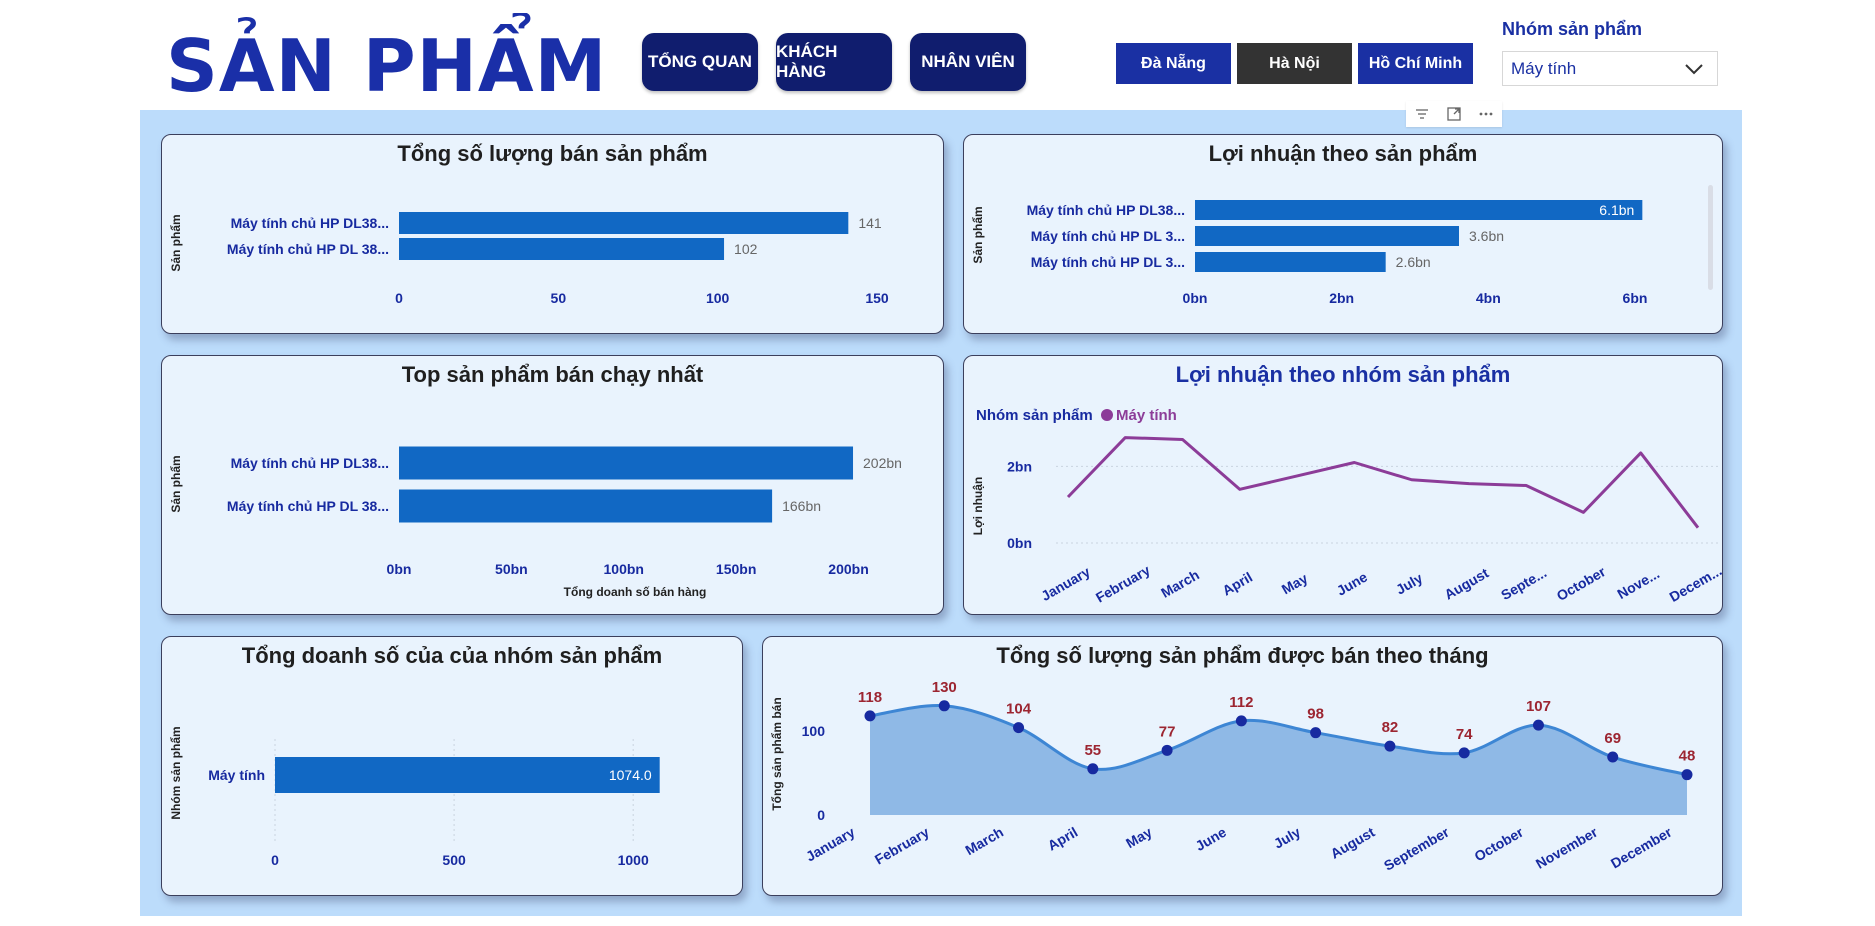 This screenshot has height=926, width=1875. Describe the element at coordinates (1383, 482) in the screenshot. I see `series-line-m-y-t-nh` at that location.